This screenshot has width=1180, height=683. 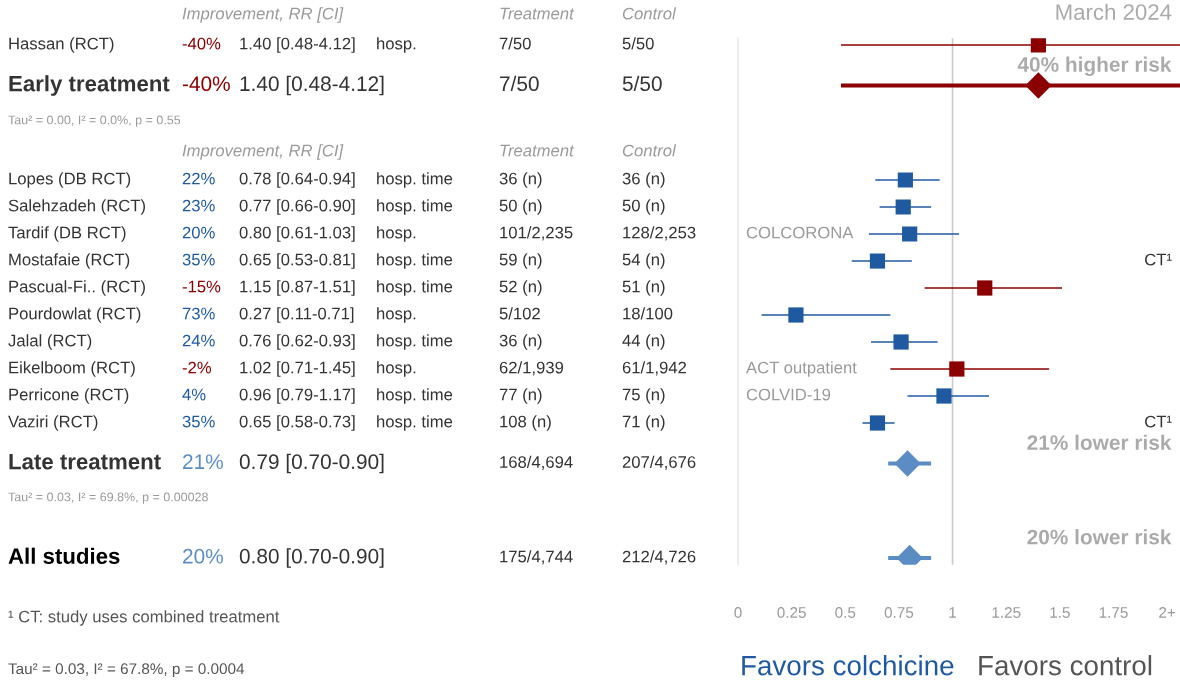 I want to click on text: 0.76 [0.62-0.93], so click(x=297, y=342).